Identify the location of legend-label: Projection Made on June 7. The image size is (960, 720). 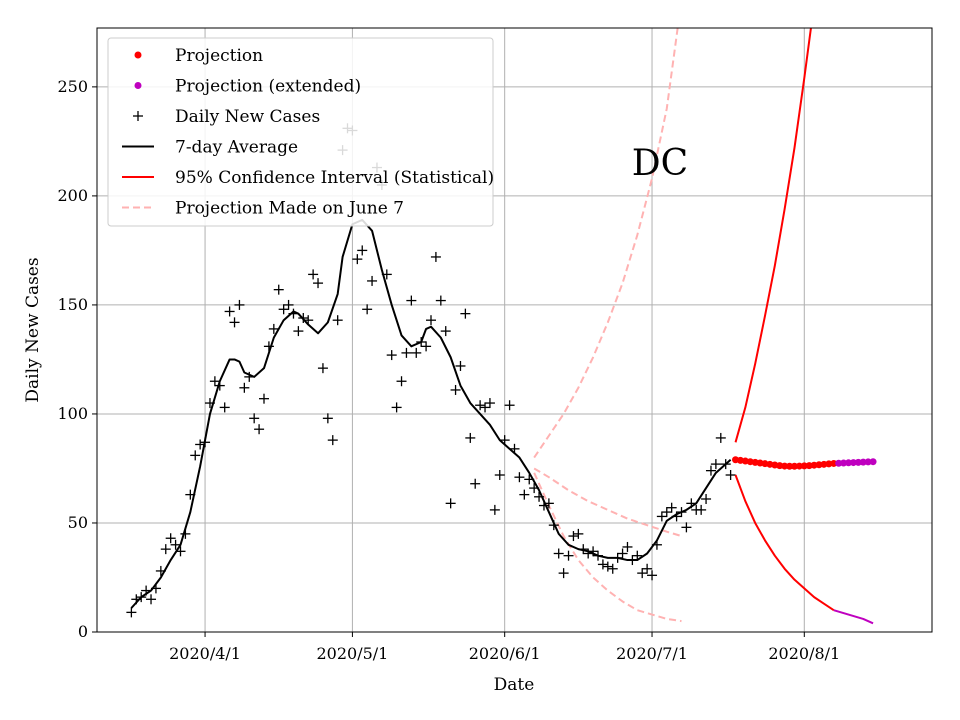
(289, 209).